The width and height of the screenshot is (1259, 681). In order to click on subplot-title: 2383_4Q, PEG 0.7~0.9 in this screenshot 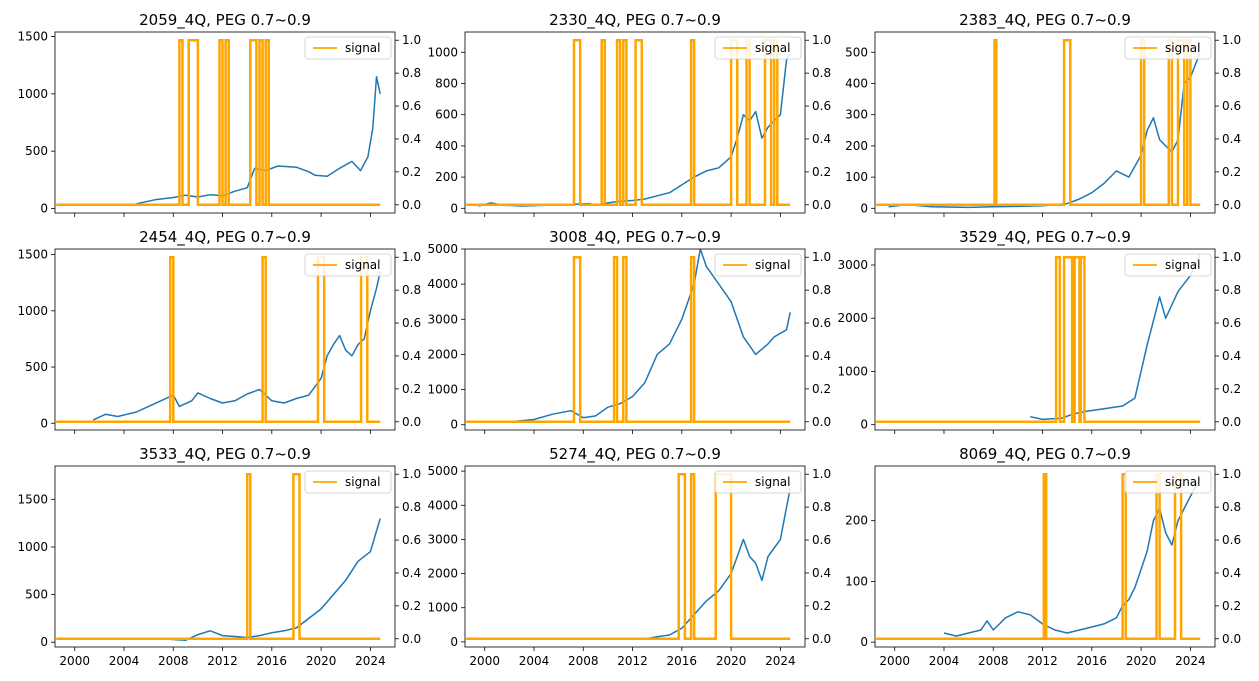, I will do `click(1045, 20)`.